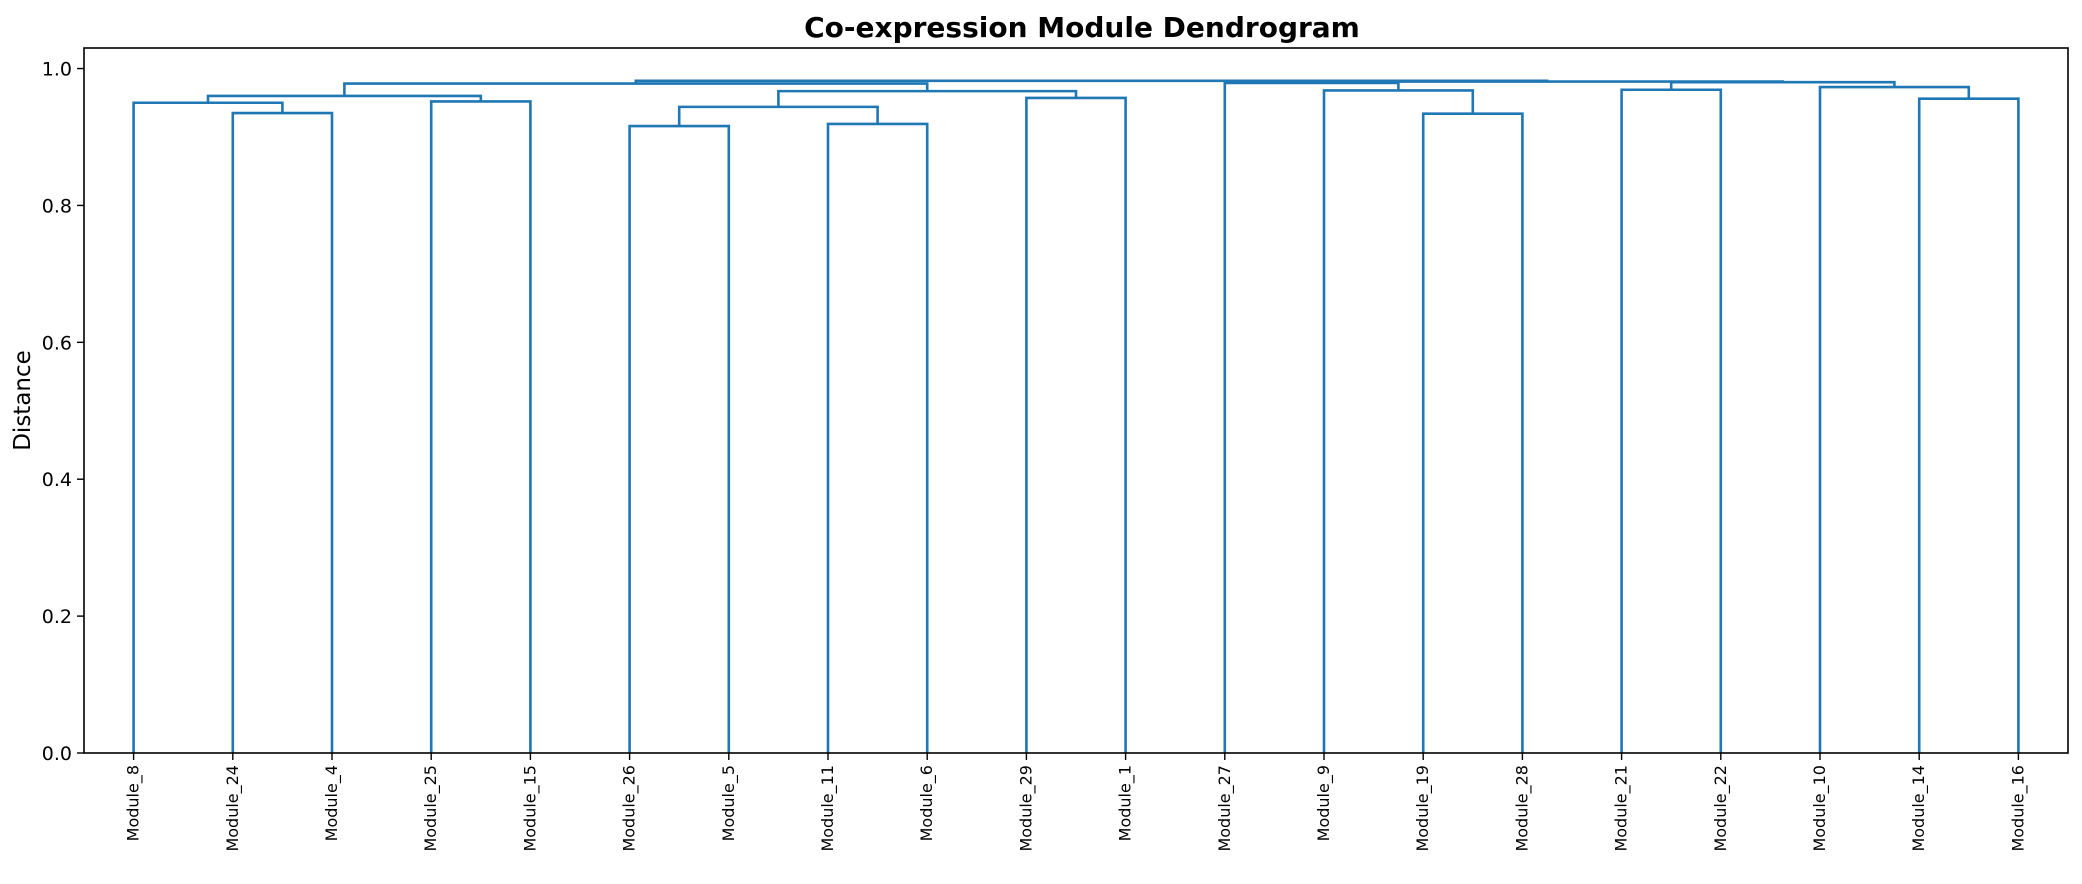 The height and width of the screenshot is (884, 2082). I want to click on leaf-label: Module_19, so click(1423, 808).